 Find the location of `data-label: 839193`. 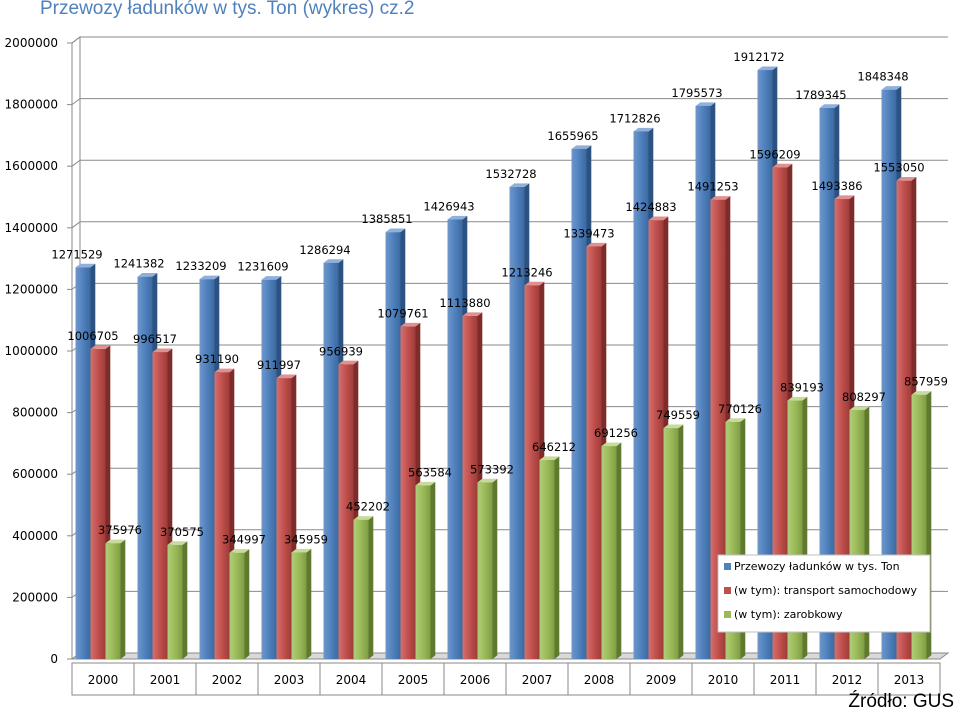

data-label: 839193 is located at coordinates (802, 388).